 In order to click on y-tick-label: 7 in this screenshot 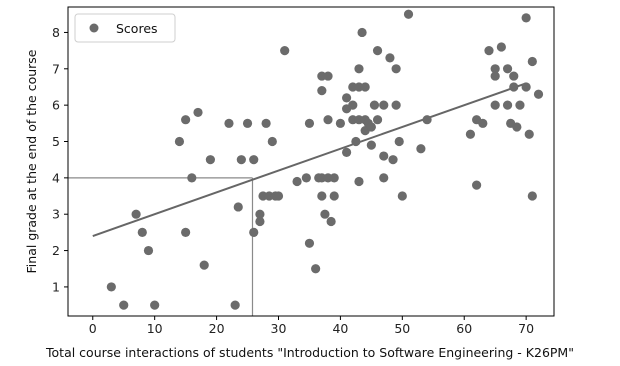, I will do `click(56, 68)`.